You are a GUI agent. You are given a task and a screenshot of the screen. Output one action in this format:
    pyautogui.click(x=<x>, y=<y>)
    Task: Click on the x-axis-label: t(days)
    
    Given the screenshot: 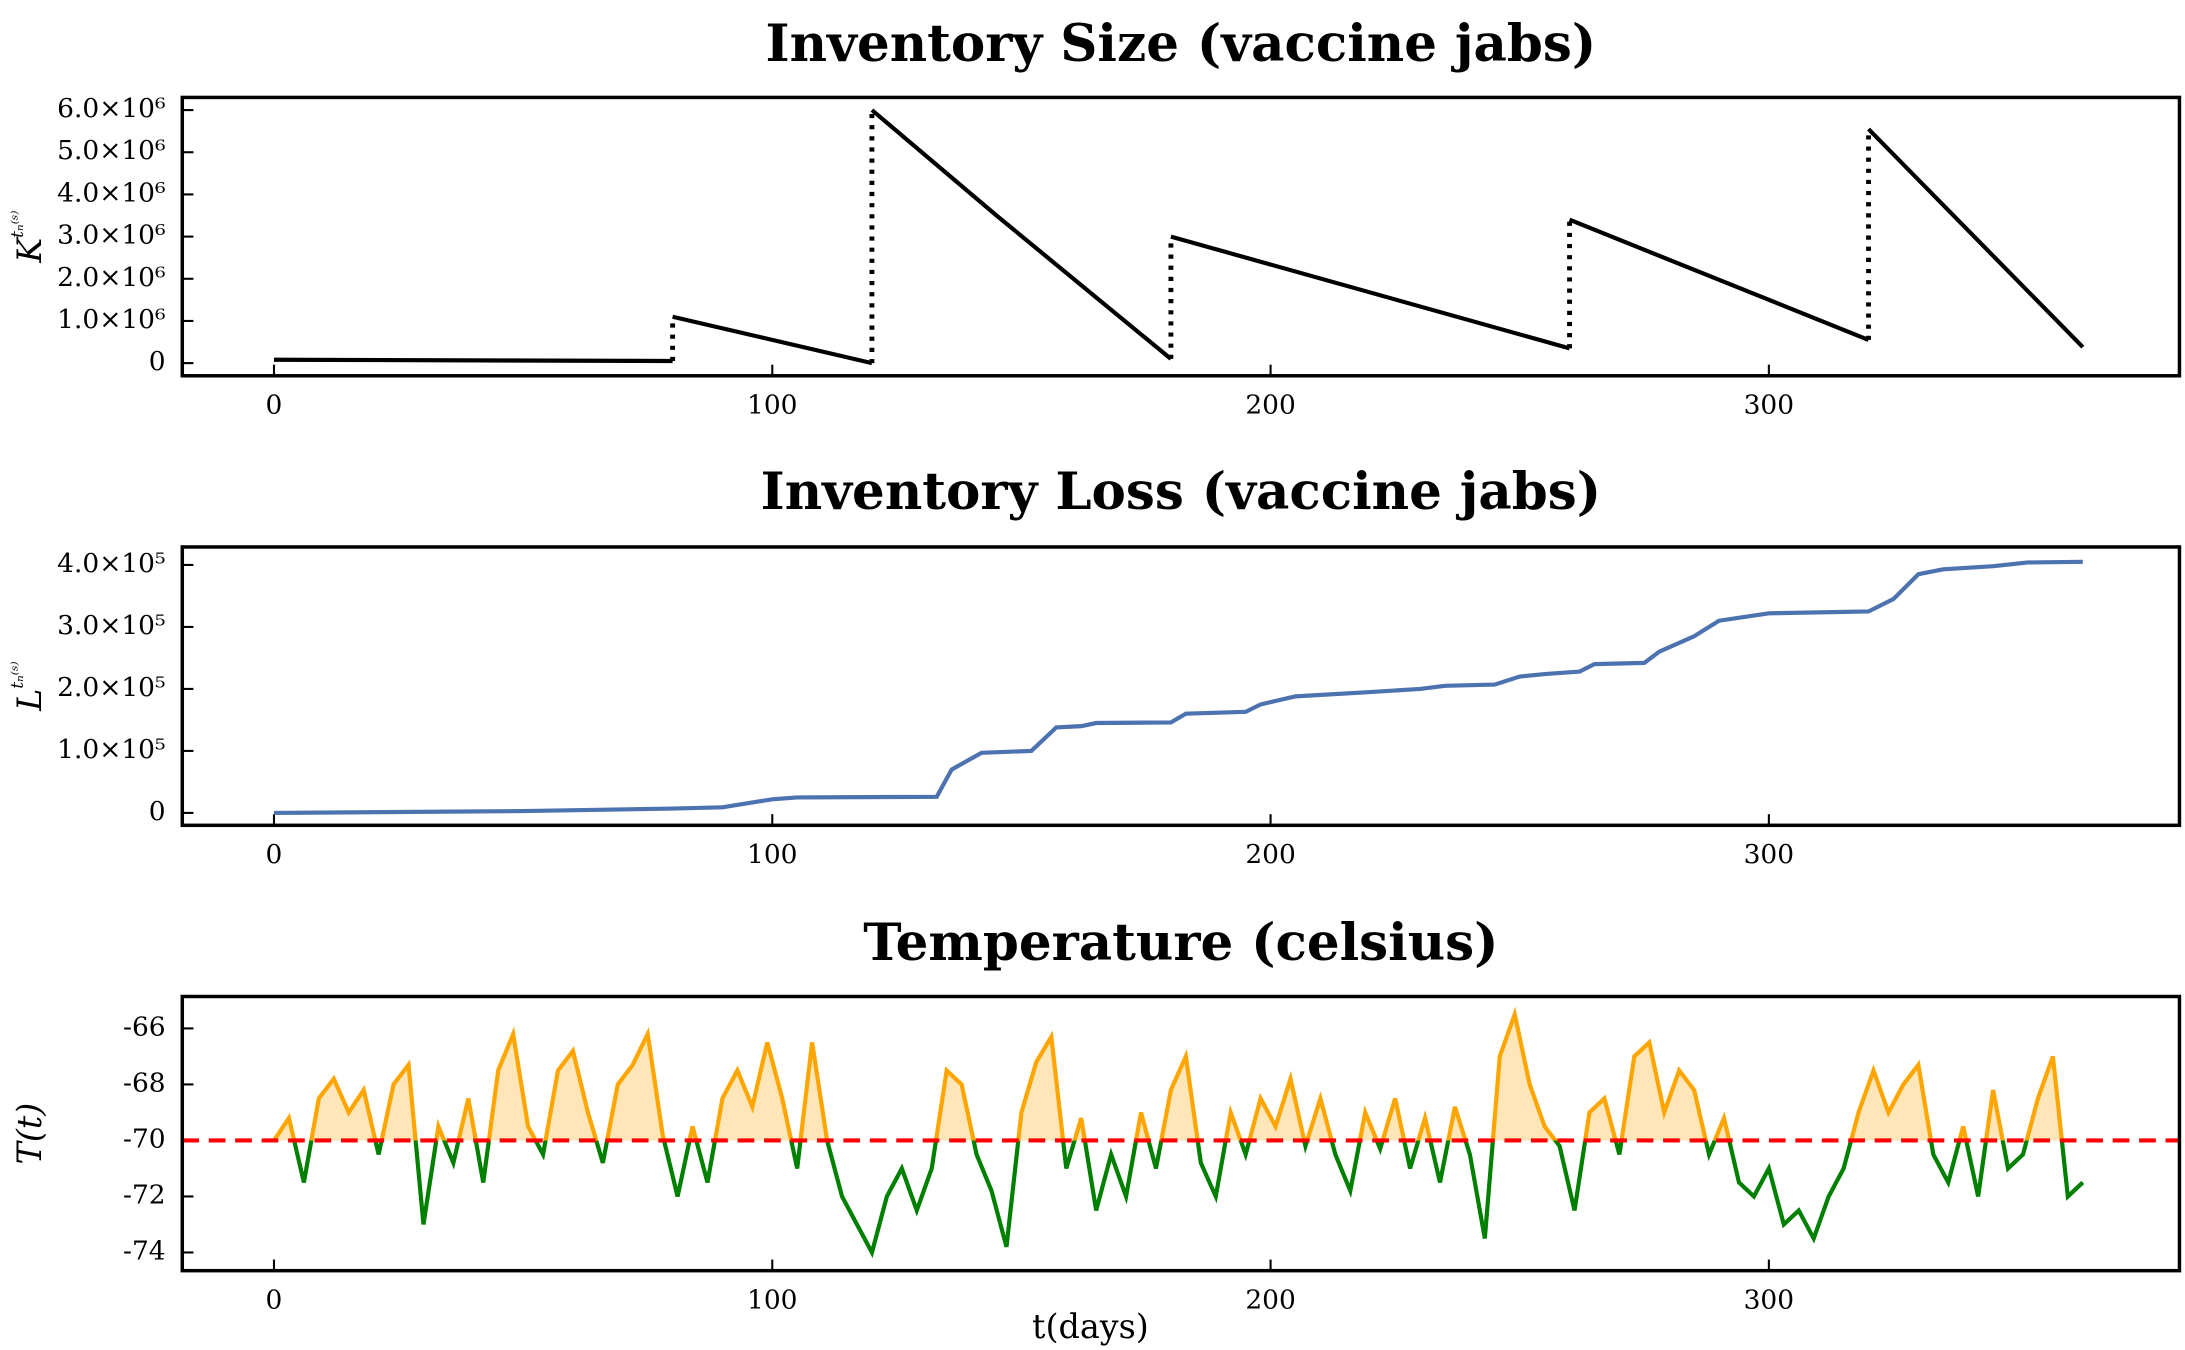 What is the action you would take?
    pyautogui.click(x=1090, y=1326)
    